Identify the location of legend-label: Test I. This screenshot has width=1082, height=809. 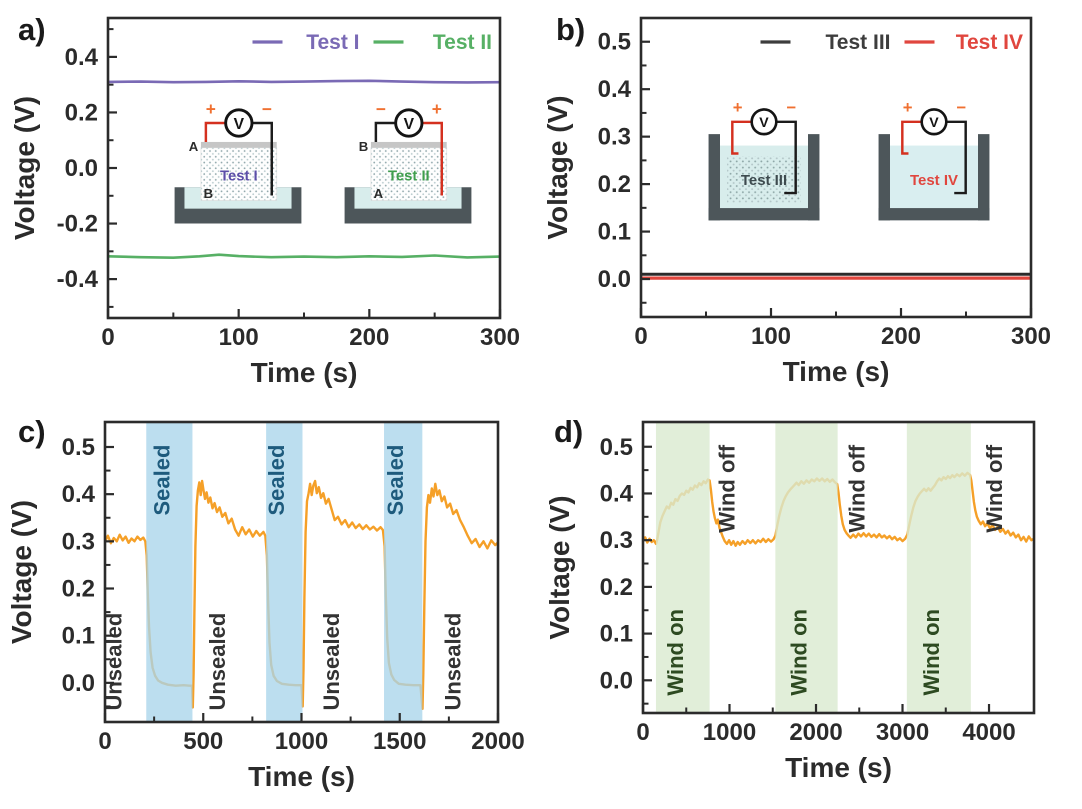
(332, 42).